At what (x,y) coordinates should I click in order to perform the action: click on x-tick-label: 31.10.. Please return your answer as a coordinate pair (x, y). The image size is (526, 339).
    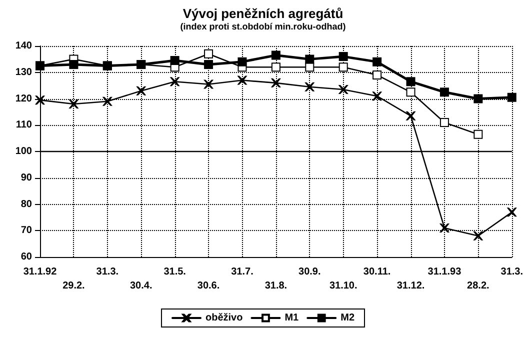
    Looking at the image, I should click on (343, 286).